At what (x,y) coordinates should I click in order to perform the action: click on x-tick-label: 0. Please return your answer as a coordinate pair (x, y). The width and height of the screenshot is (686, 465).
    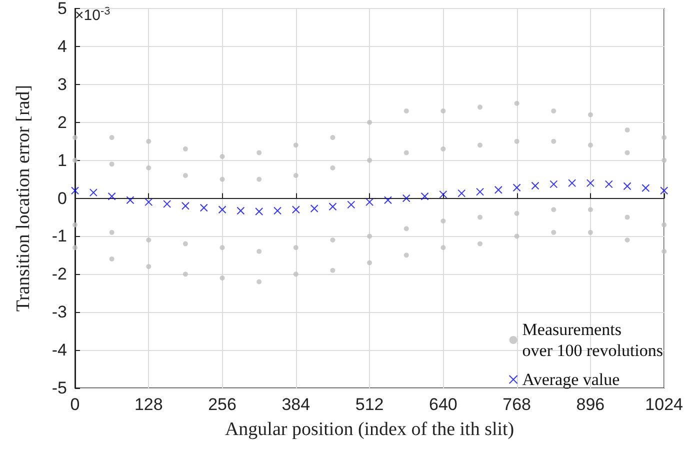
    Looking at the image, I should click on (75, 404).